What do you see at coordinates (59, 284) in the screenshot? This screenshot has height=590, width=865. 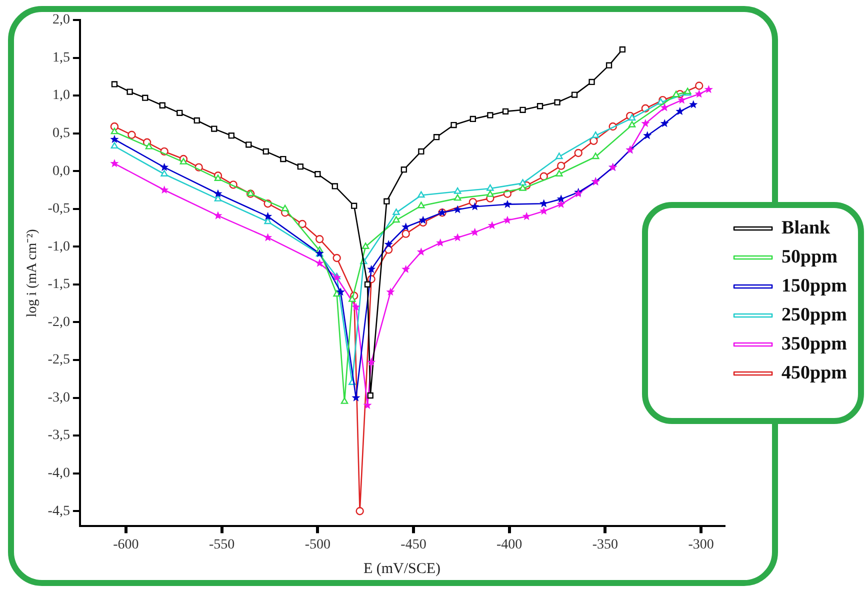 I see `y-tick-label: -1,5` at bounding box center [59, 284].